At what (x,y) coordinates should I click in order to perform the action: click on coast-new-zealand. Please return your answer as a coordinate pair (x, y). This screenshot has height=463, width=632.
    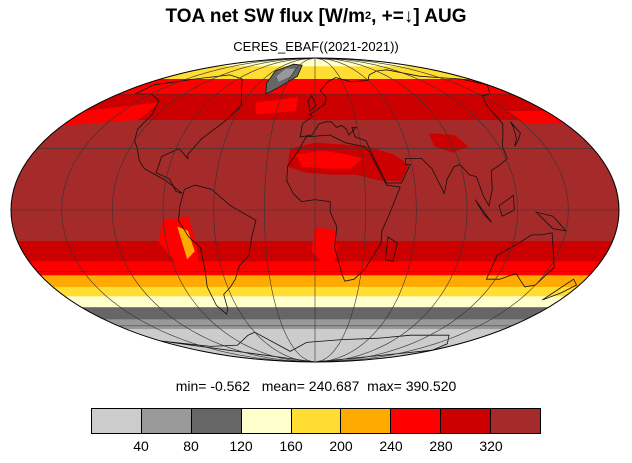
    Looking at the image, I should click on (560, 289).